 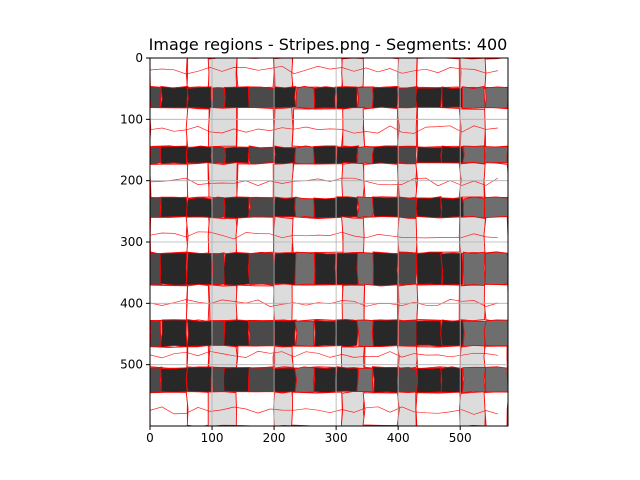 What do you see at coordinates (135, 211) in the screenshot?
I see `y-axis: 0 100 200 300 400 500` at bounding box center [135, 211].